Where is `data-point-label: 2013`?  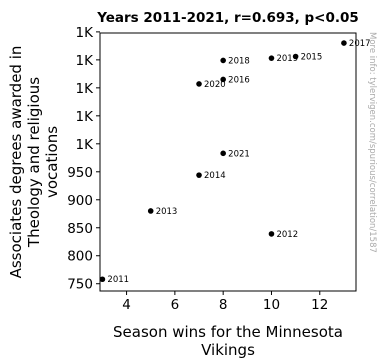 data-point-label: 2013 is located at coordinates (167, 212).